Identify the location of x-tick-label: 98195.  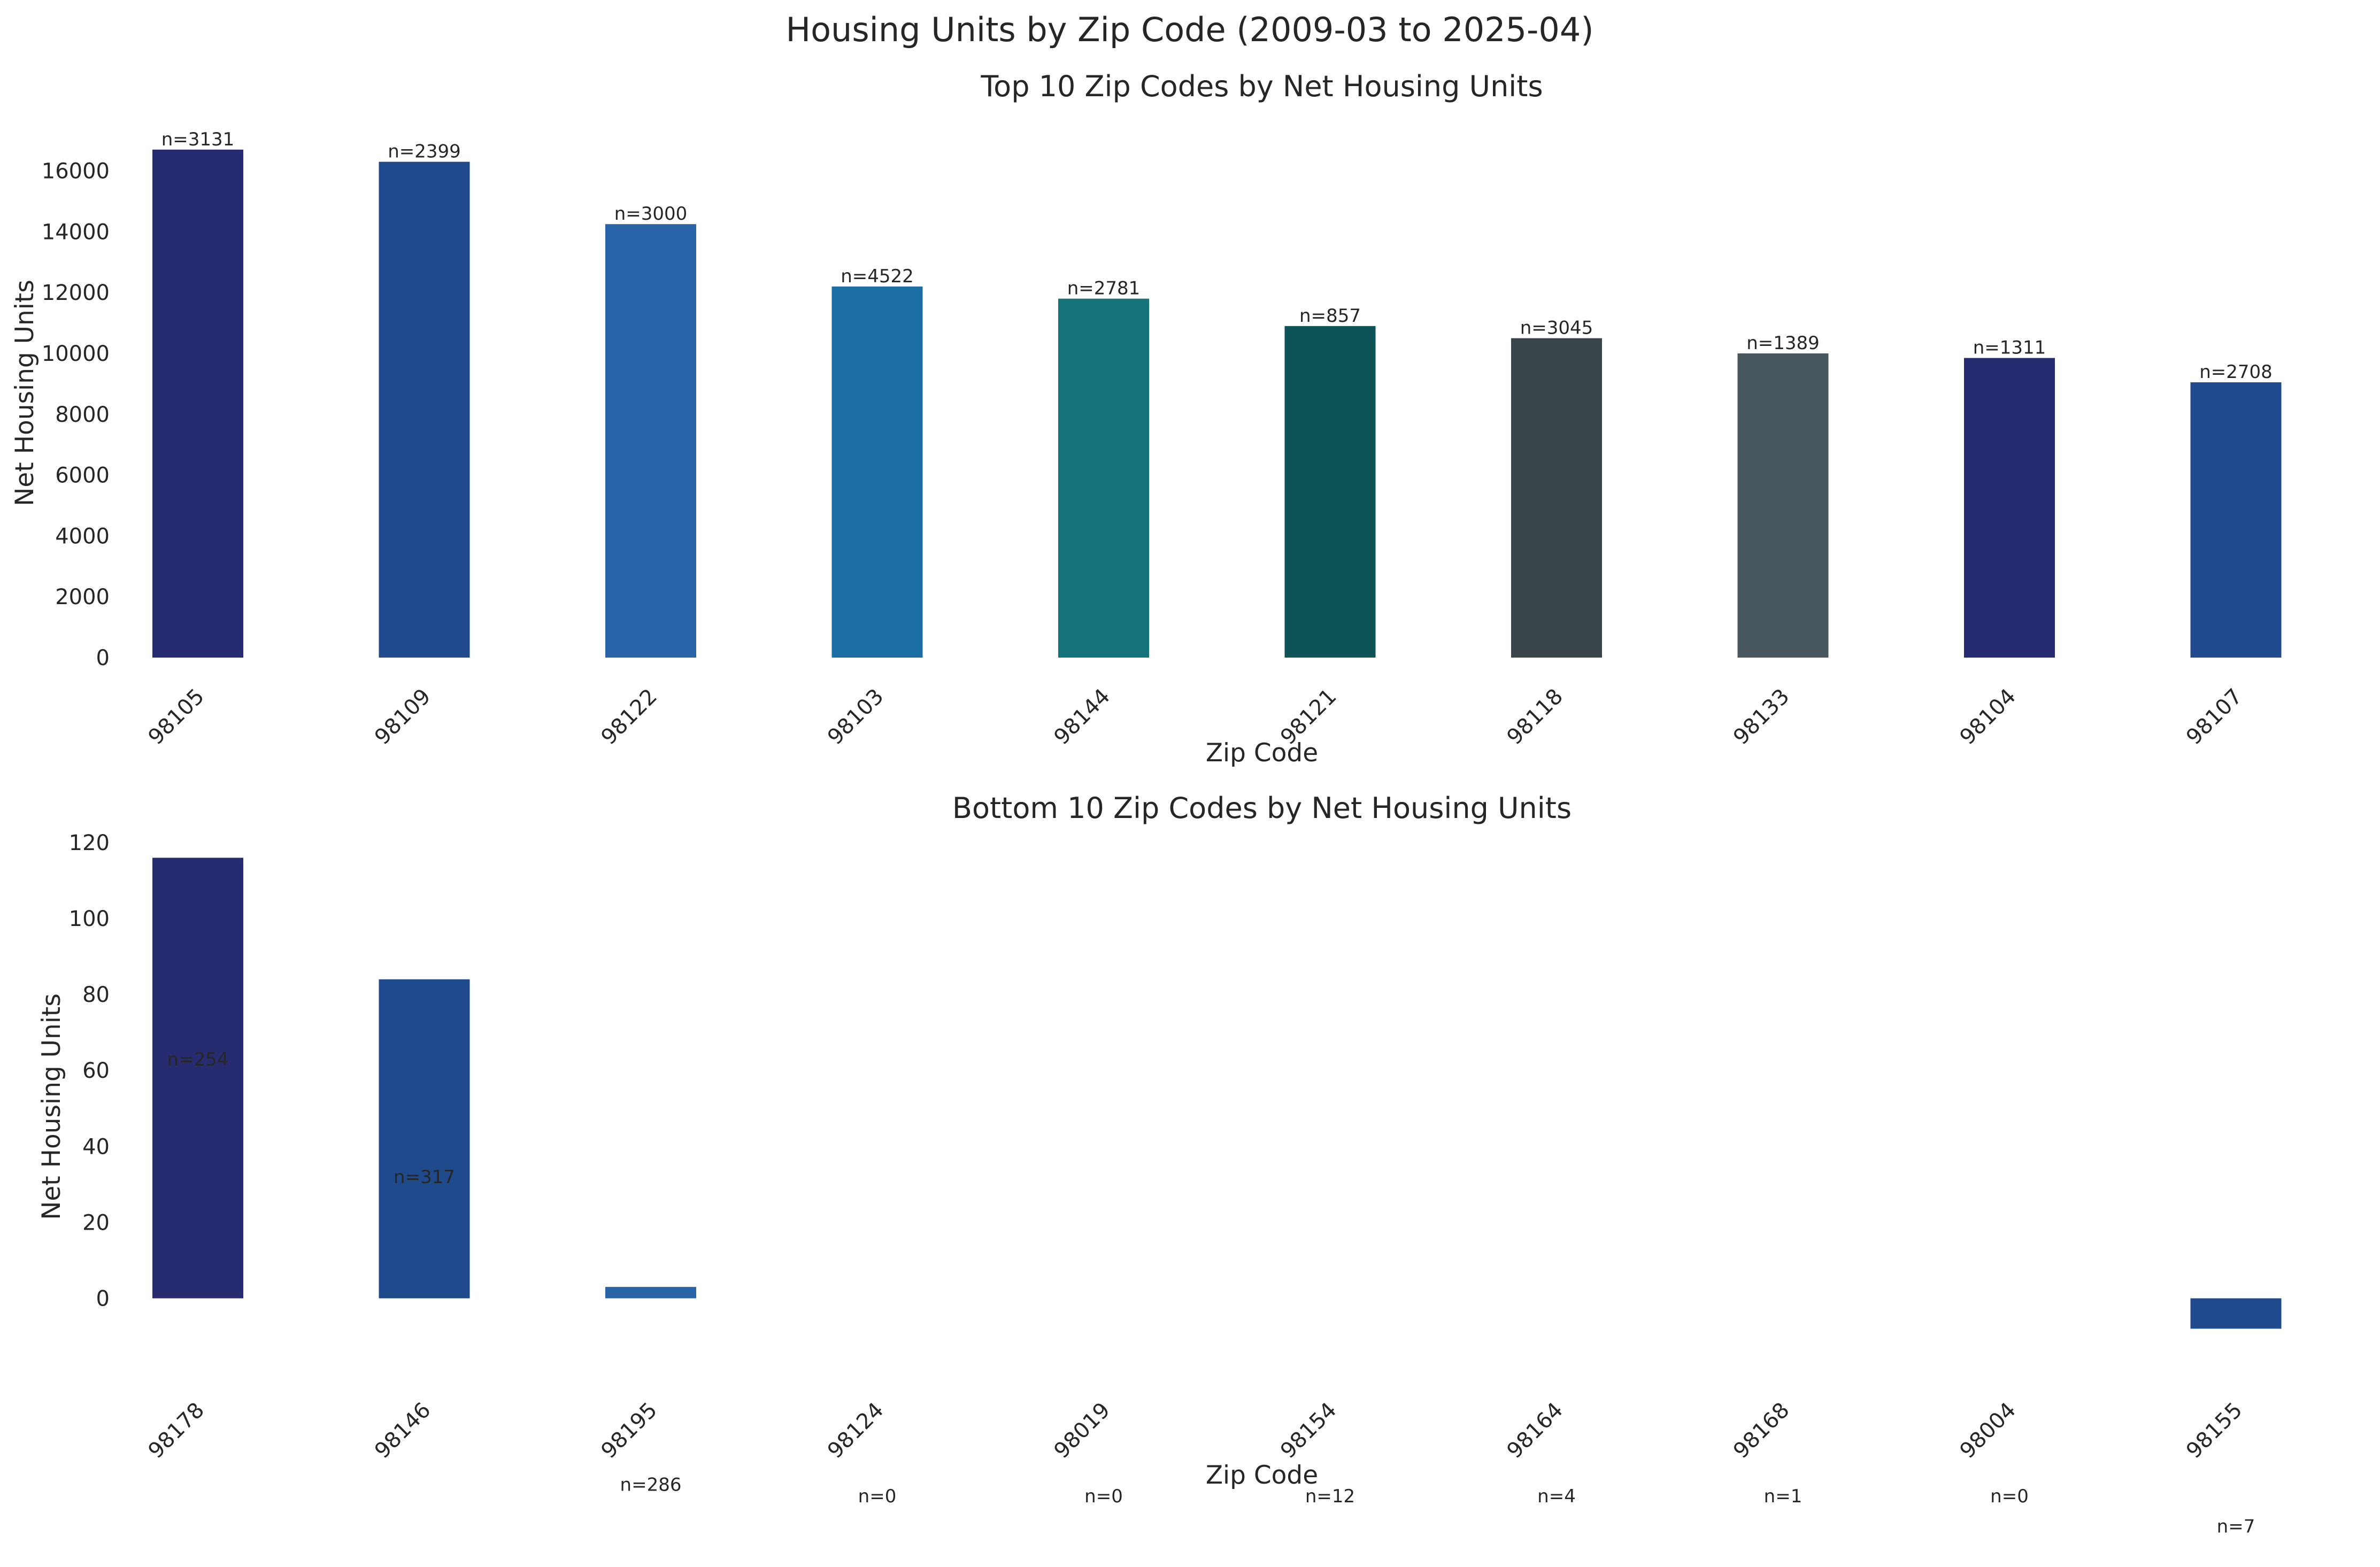
(630, 1431).